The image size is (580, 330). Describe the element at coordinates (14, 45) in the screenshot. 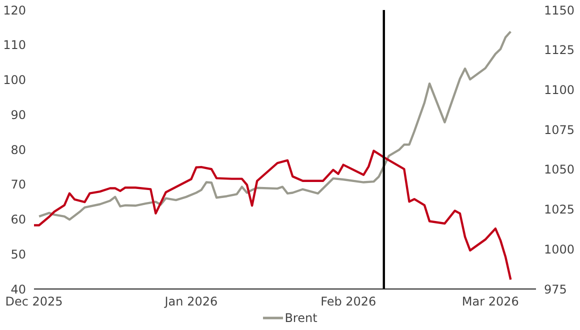

I see `y-tick-label: 110` at that location.